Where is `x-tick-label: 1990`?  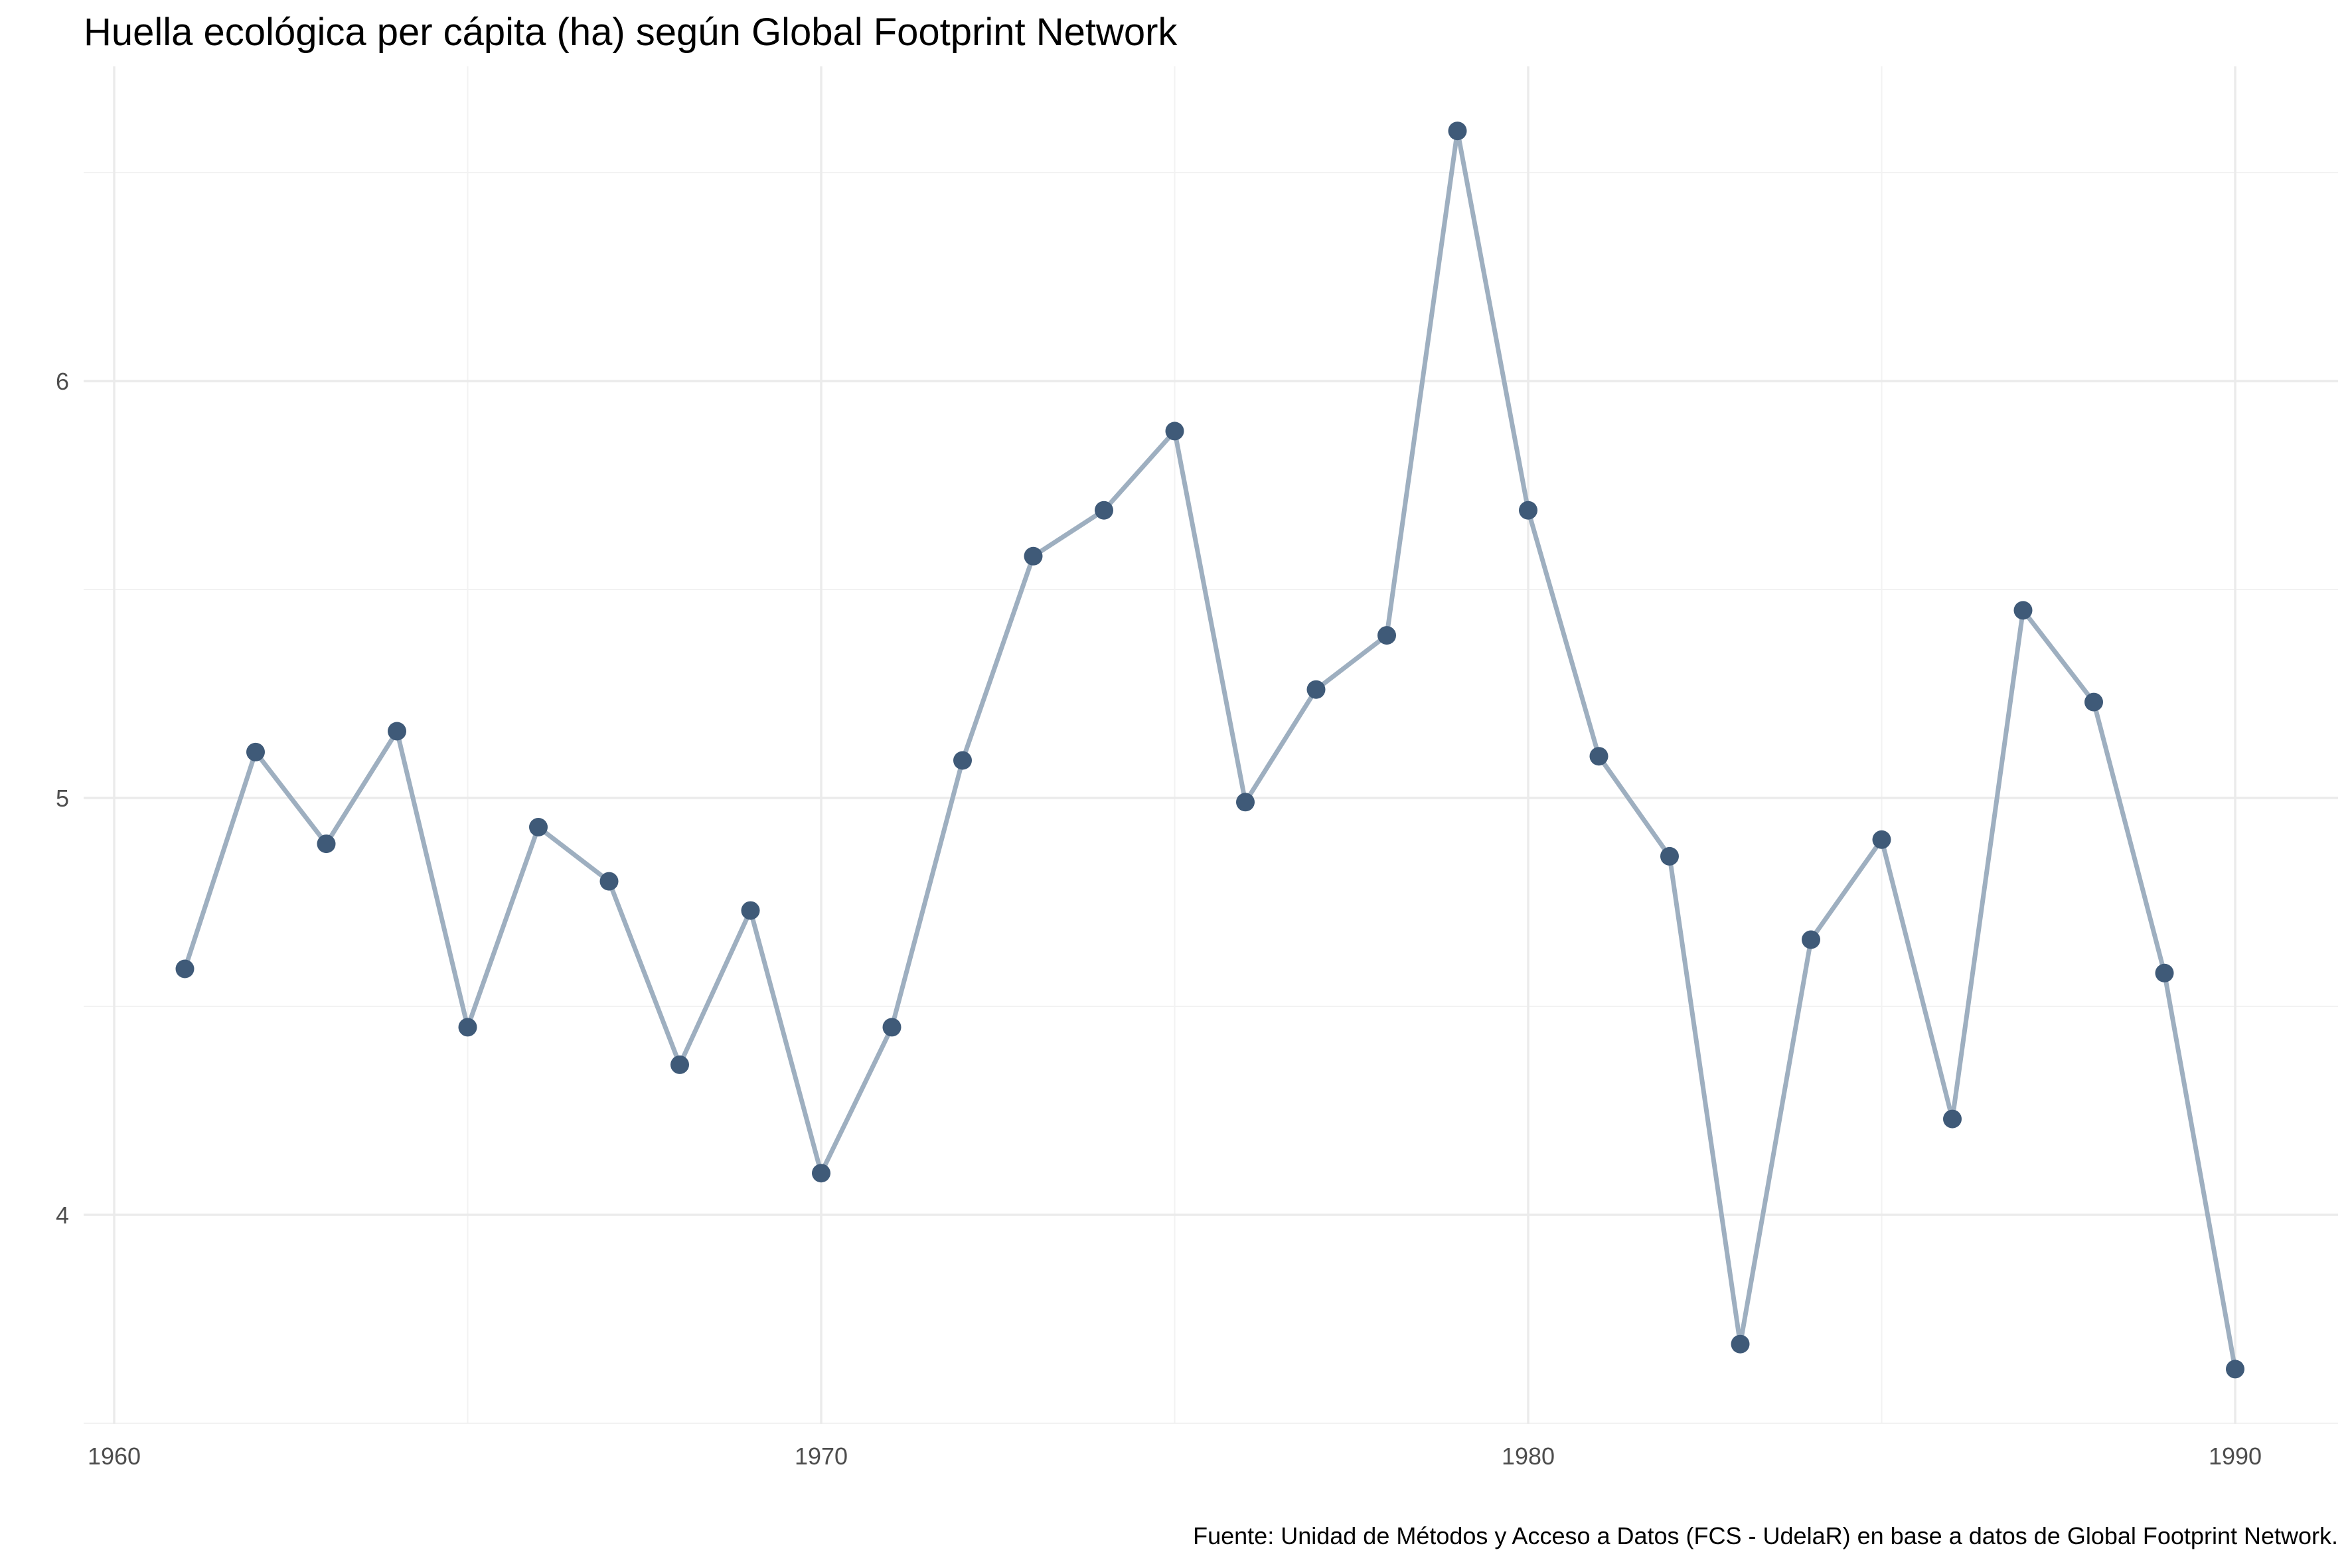 x-tick-label: 1990 is located at coordinates (2236, 1456).